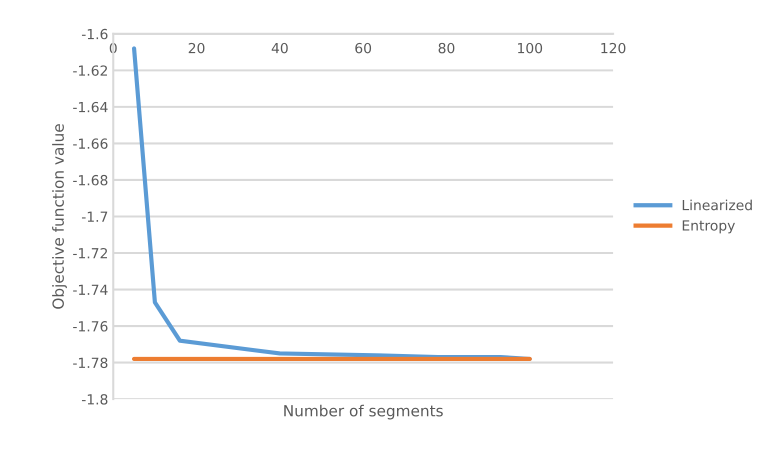 This screenshot has width=781, height=451. I want to click on y-tick-label: -1.68, so click(90, 180).